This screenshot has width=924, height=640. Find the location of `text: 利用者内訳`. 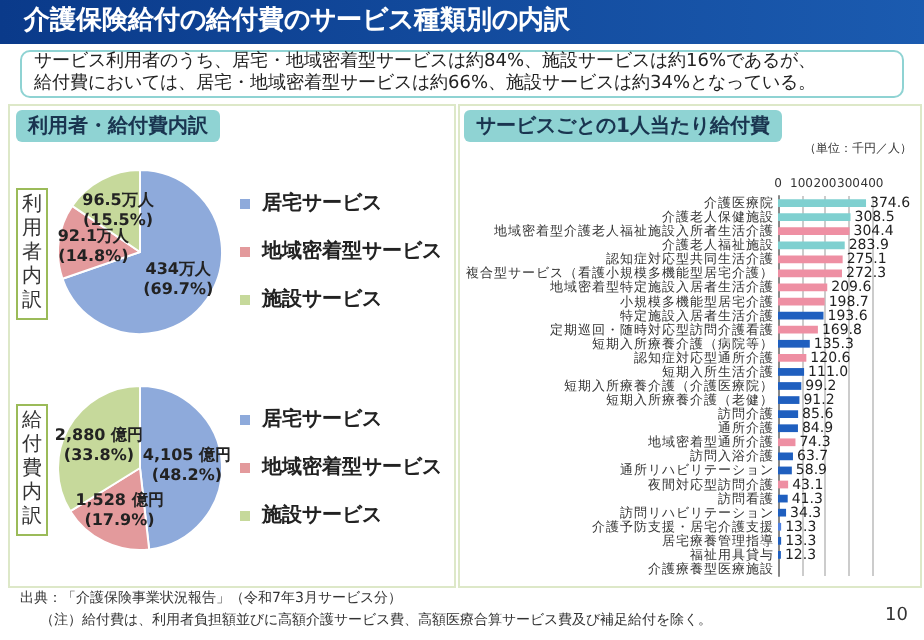

text: 利用者内訳 is located at coordinates (32, 254).